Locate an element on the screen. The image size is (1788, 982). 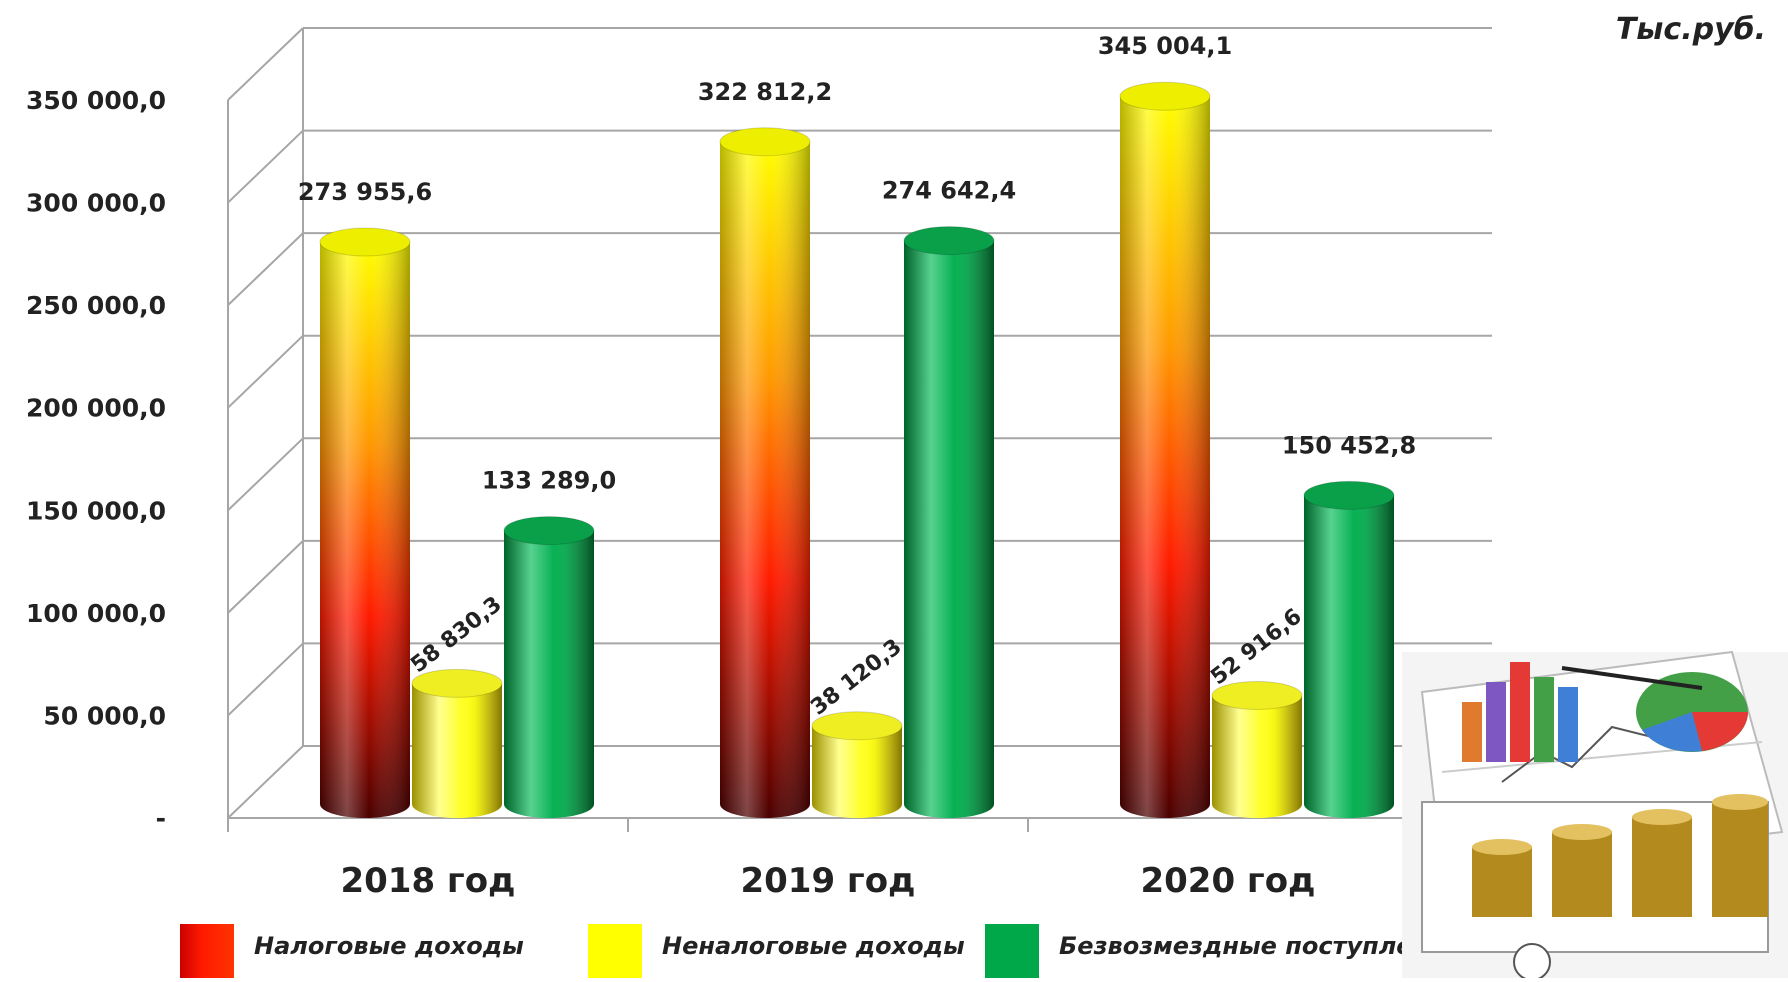
x-category-label: 2018 год is located at coordinates (427, 881).